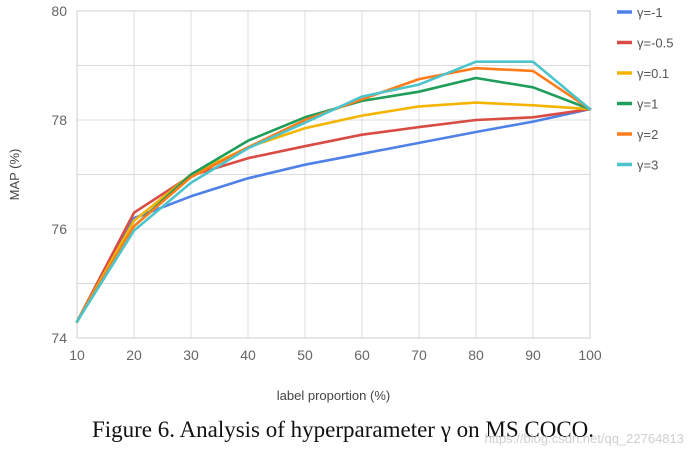 The width and height of the screenshot is (692, 456). I want to click on x-axis-title: label proportion (%), so click(333, 395).